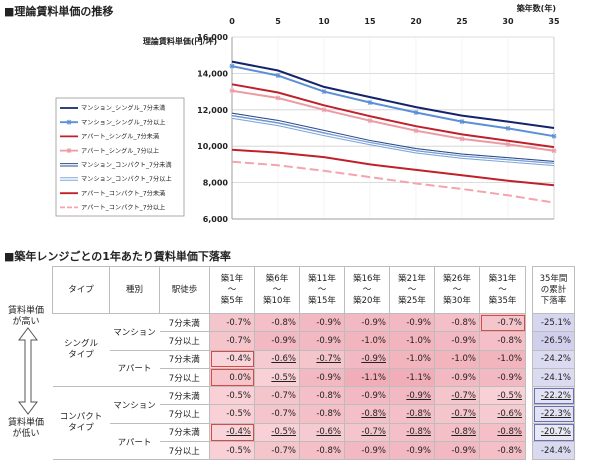 The width and height of the screenshot is (600, 460). Describe the element at coordinates (232, 21) in the screenshot. I see `x-tick-label: 0` at that location.